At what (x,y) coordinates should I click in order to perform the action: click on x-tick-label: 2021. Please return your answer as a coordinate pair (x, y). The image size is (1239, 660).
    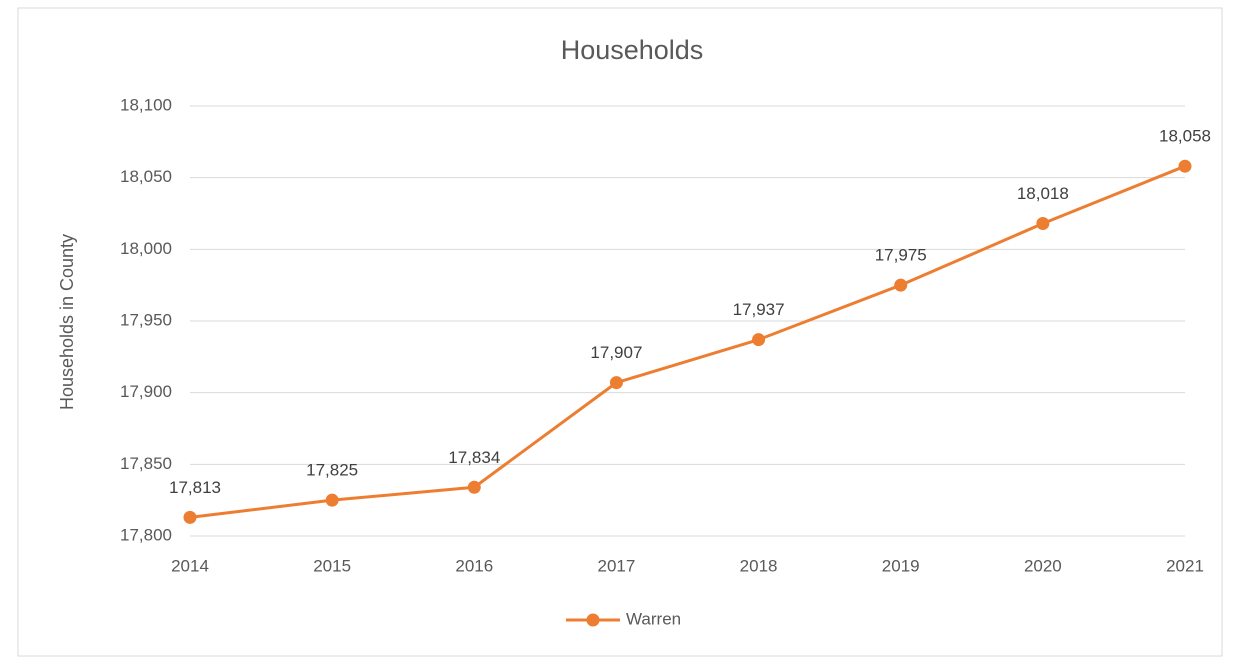
    Looking at the image, I should click on (1185, 565).